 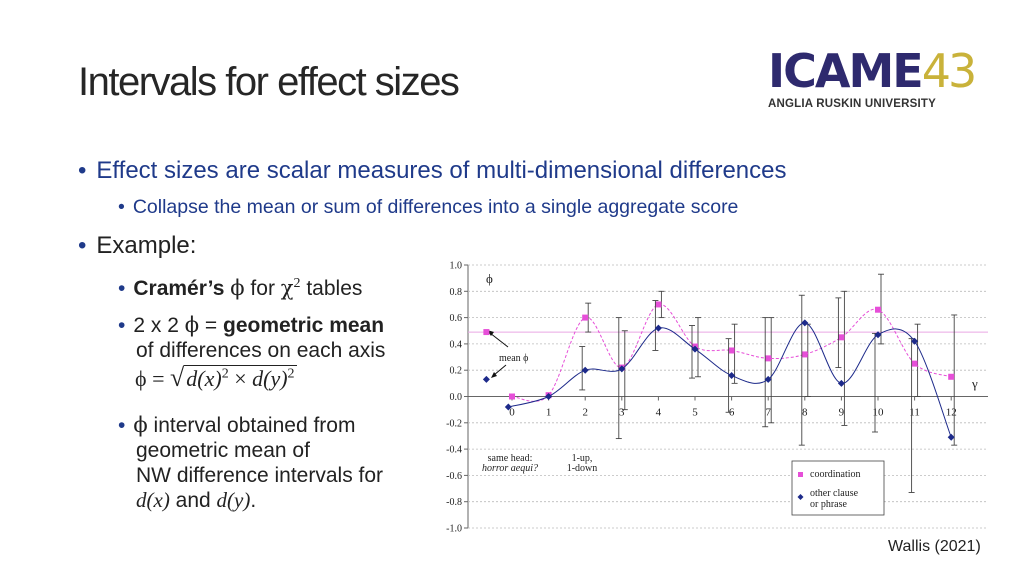 What do you see at coordinates (331, 288) in the screenshot?
I see `tables-text: tables` at bounding box center [331, 288].